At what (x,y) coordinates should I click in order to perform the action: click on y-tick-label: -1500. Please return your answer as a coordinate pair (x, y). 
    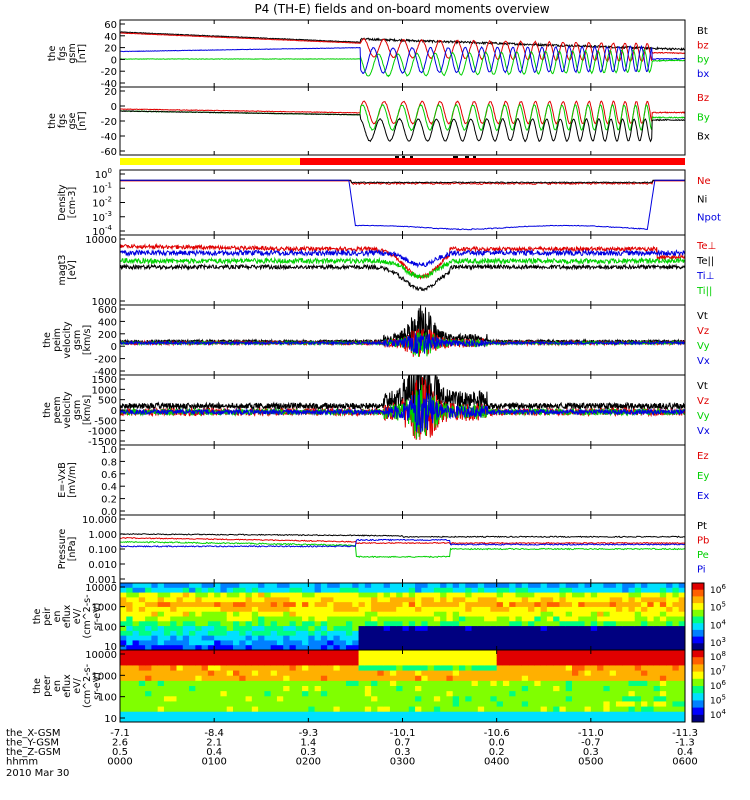
    Looking at the image, I should click on (102, 442).